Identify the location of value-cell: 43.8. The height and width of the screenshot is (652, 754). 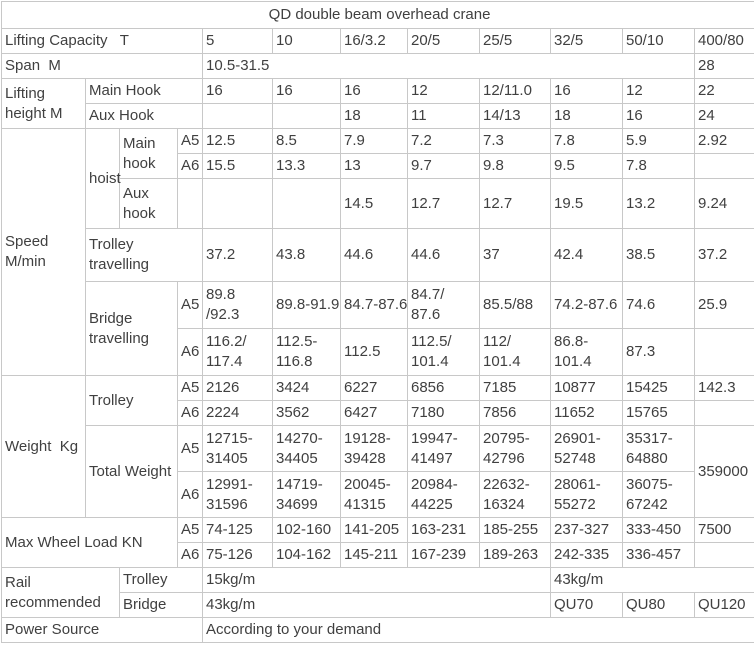
(306, 255).